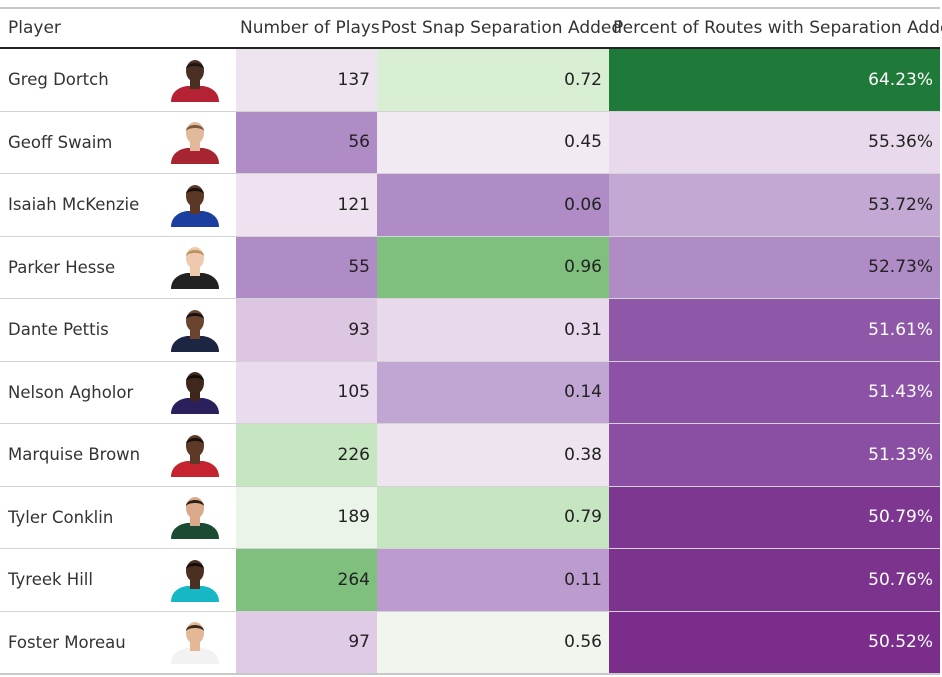 The height and width of the screenshot is (677, 942). Describe the element at coordinates (774, 455) in the screenshot. I see `percent-routes-cell: 51.33%` at that location.